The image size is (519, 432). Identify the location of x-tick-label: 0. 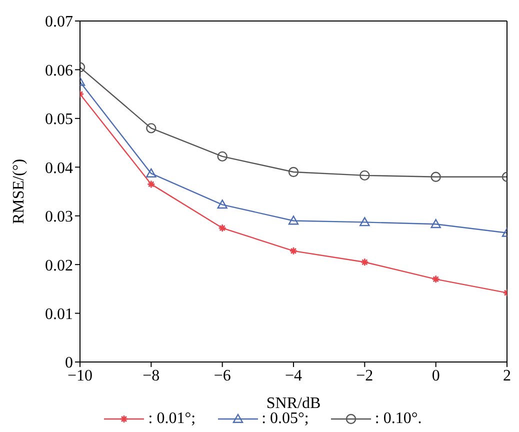
(436, 375).